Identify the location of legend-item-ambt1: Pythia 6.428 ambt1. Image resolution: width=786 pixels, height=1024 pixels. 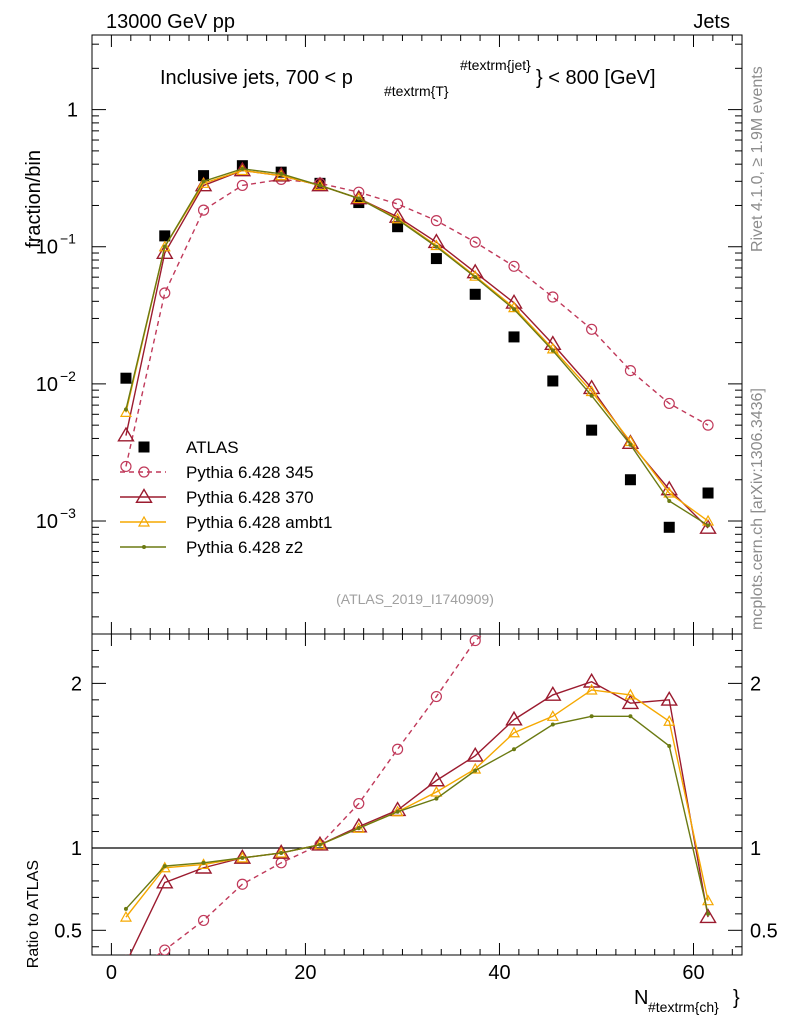
(226, 522).